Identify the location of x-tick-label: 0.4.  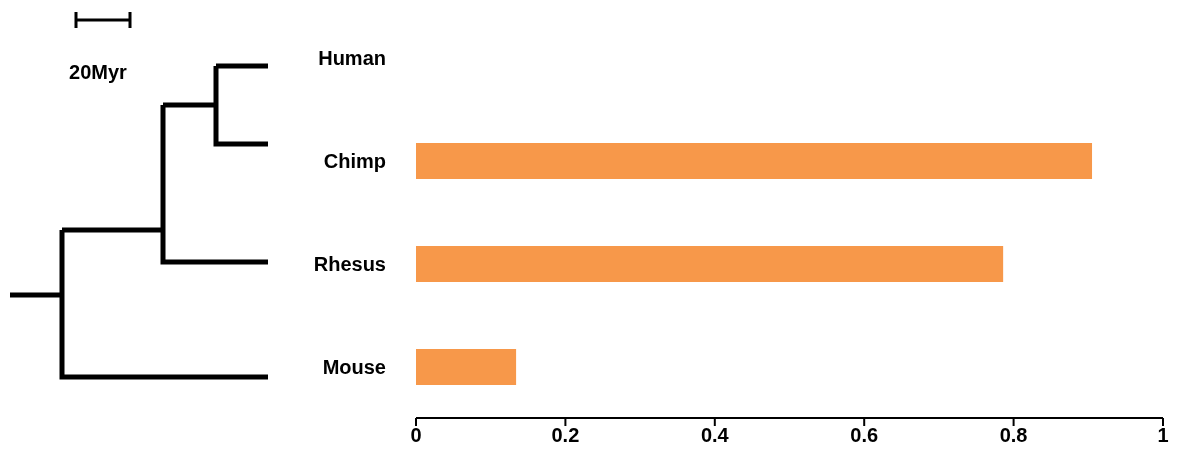
(715, 435).